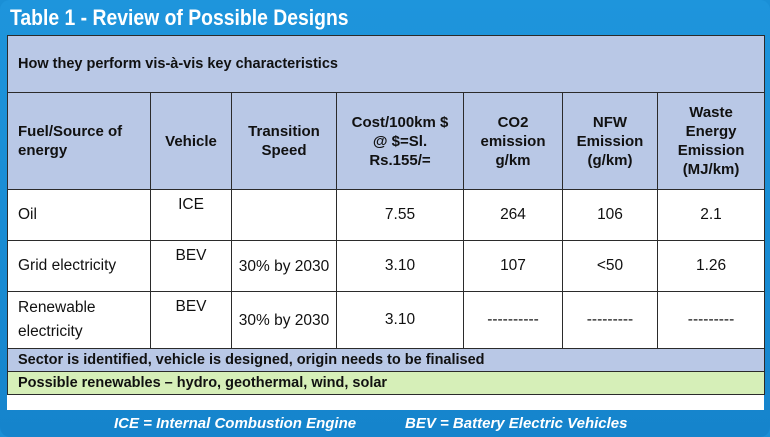 This screenshot has width=770, height=437. What do you see at coordinates (610, 141) in the screenshot?
I see `header-nfw: NFW Emission (g/km)` at bounding box center [610, 141].